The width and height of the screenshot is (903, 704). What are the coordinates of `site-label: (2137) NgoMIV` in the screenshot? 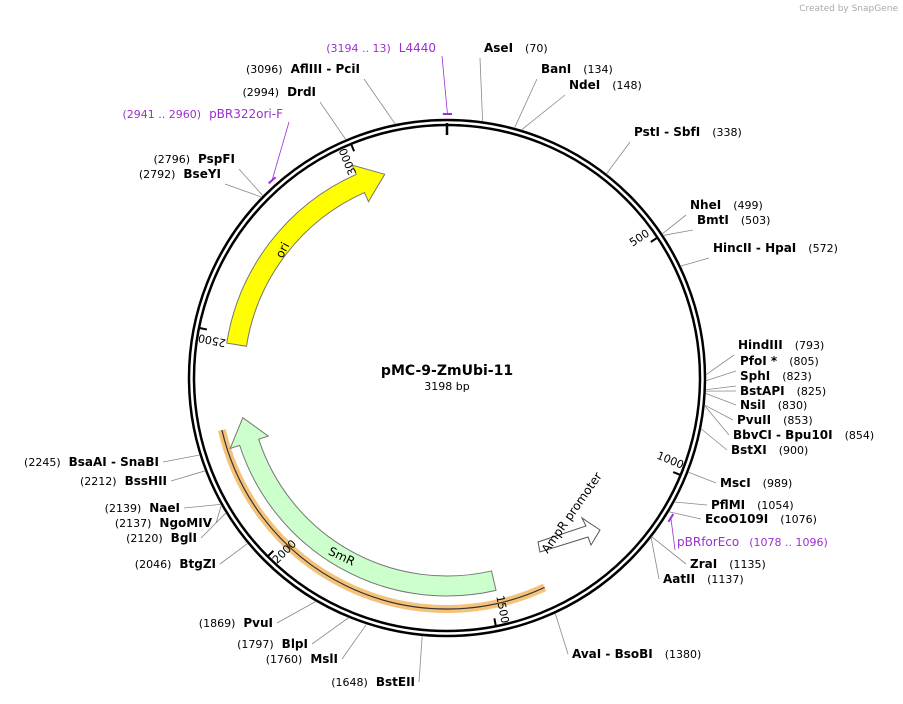 It's located at (164, 523).